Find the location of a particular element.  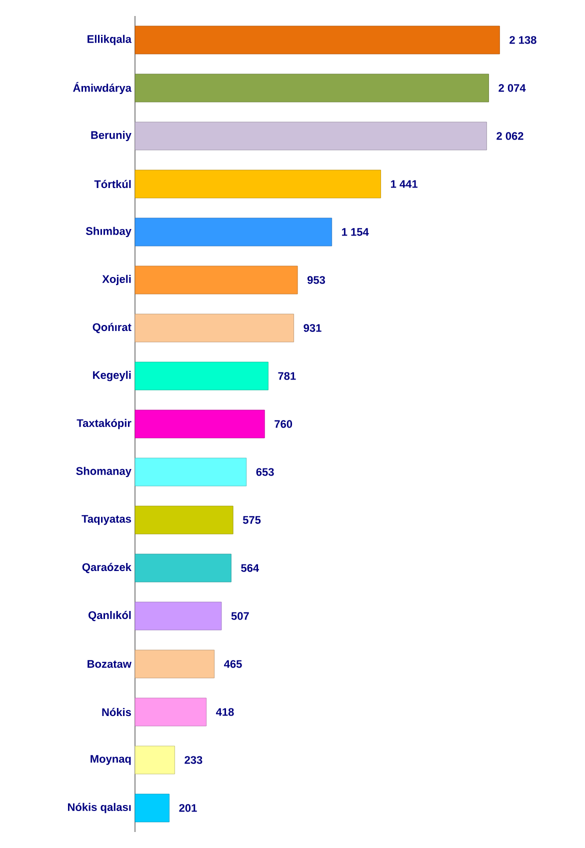

data-label: 564 is located at coordinates (250, 568).